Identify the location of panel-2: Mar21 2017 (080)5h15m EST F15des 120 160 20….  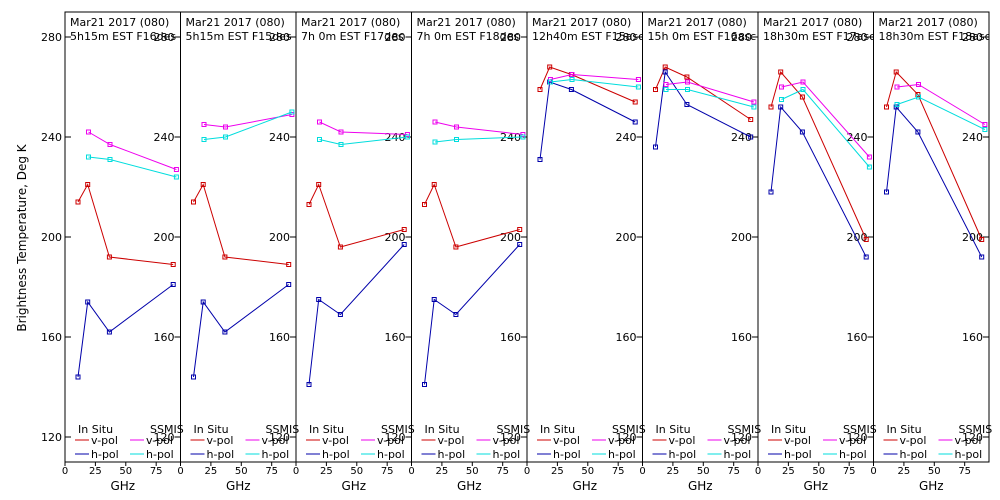
(238, 252).